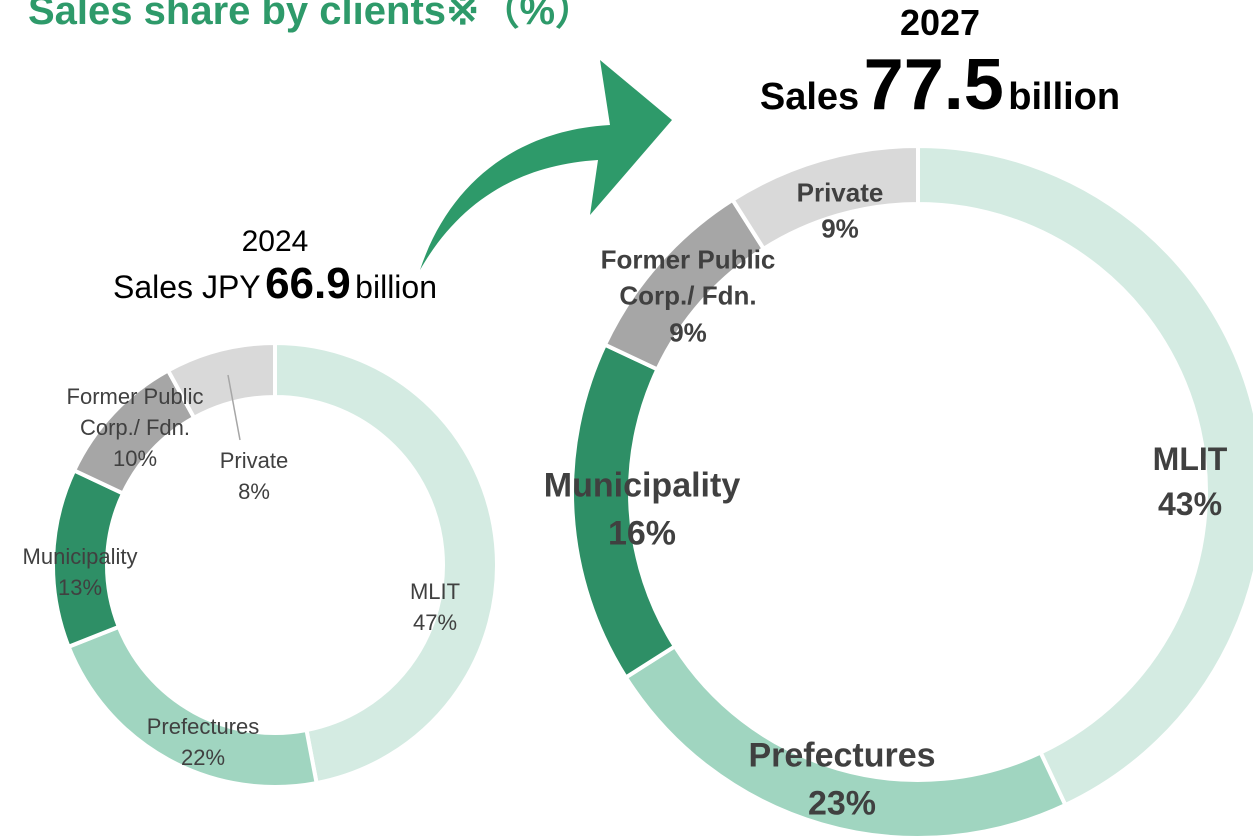 Image resolution: width=1253 pixels, height=839 pixels. I want to click on segment-label: Former Public Corp./ Fdn. 10%, so click(135, 428).